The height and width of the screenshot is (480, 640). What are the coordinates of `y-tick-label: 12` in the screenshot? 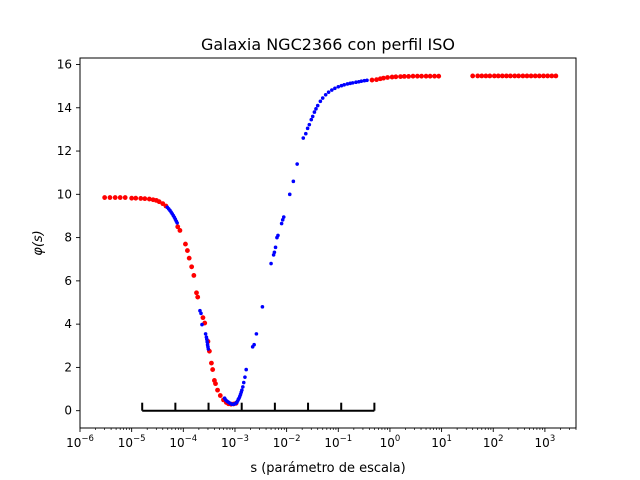 It's located at (64, 151).